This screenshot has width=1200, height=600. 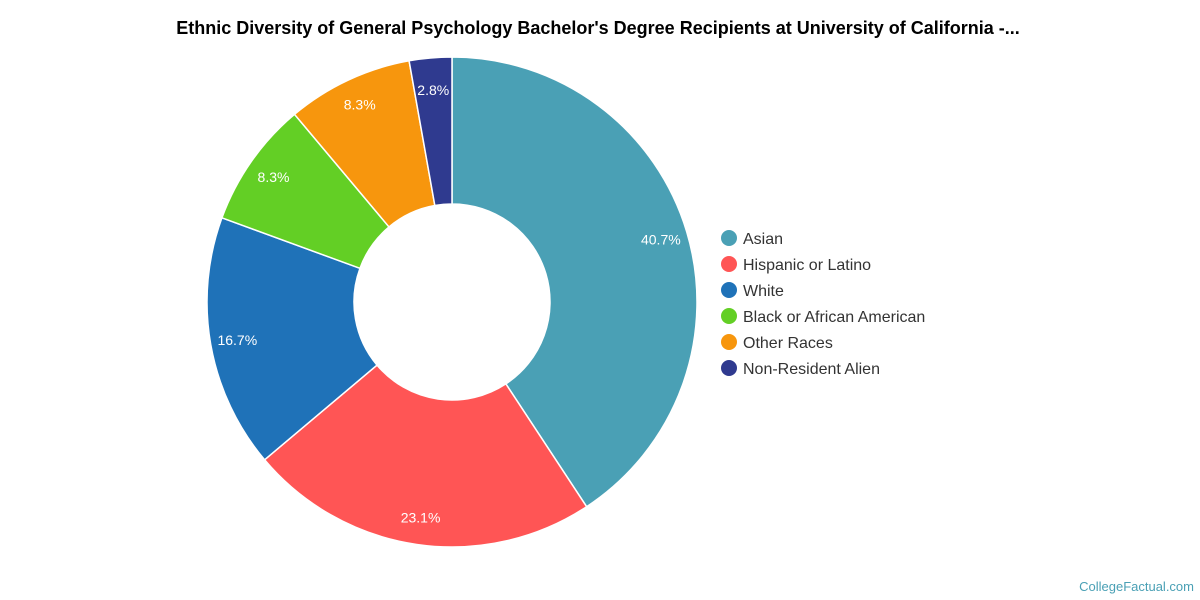 I want to click on legend-item-asian: Asian, so click(x=752, y=239).